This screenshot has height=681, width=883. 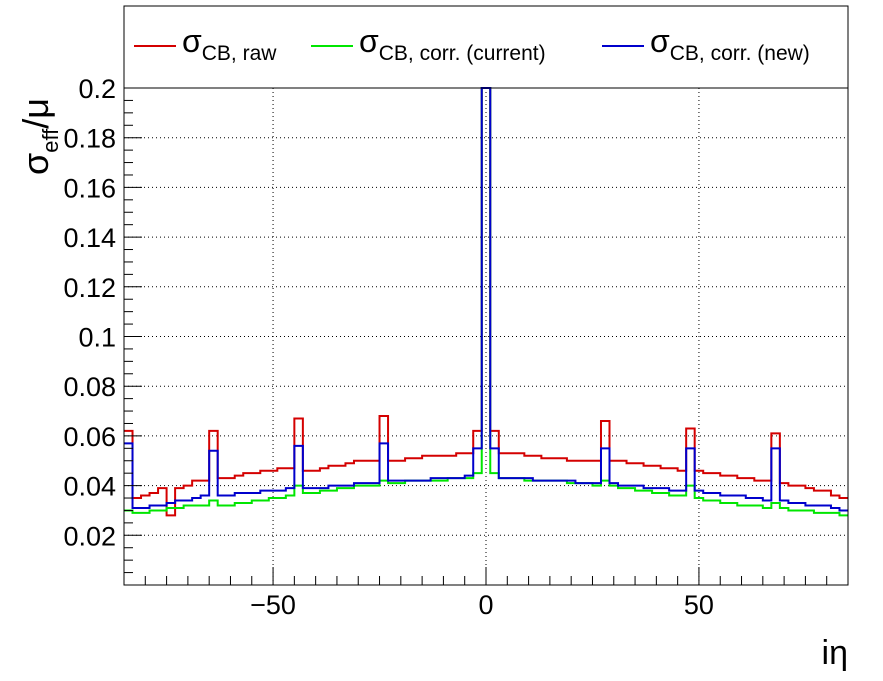 What do you see at coordinates (89, 437) in the screenshot?
I see `y-tick-label-2: 0.06` at bounding box center [89, 437].